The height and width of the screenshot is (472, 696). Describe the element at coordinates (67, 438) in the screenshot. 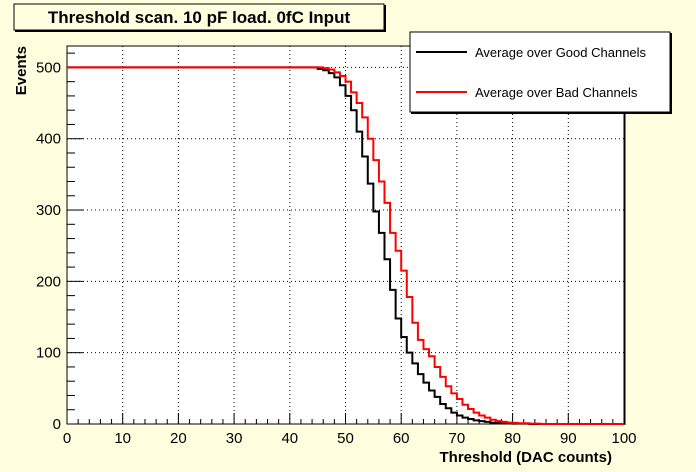

I see `x-tick-label: 0` at that location.